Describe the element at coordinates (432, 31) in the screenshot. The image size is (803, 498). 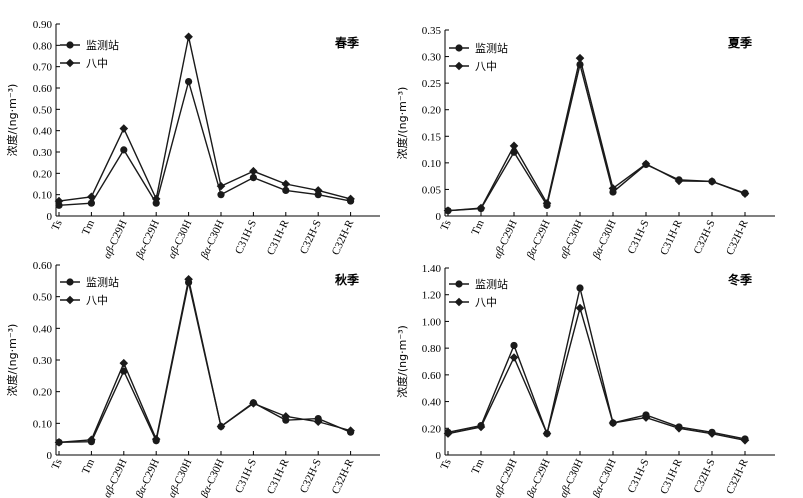
I see `y-tick-label: 0.35` at that location.